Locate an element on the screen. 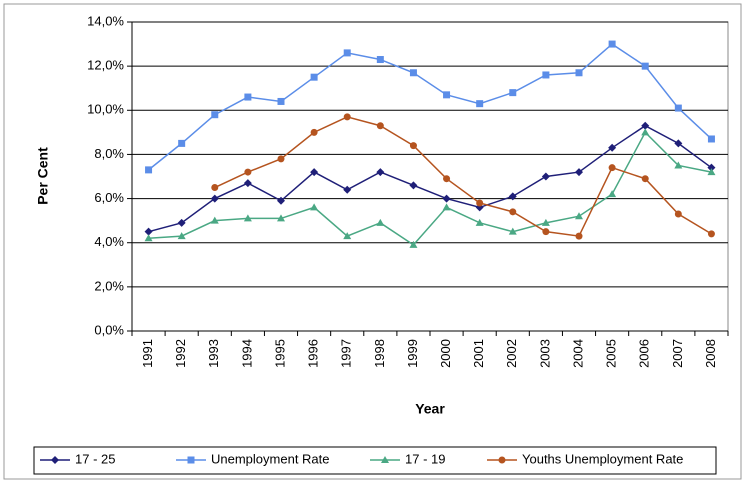 The image size is (746, 483). legend-label: 17 - 25 is located at coordinates (95, 458).